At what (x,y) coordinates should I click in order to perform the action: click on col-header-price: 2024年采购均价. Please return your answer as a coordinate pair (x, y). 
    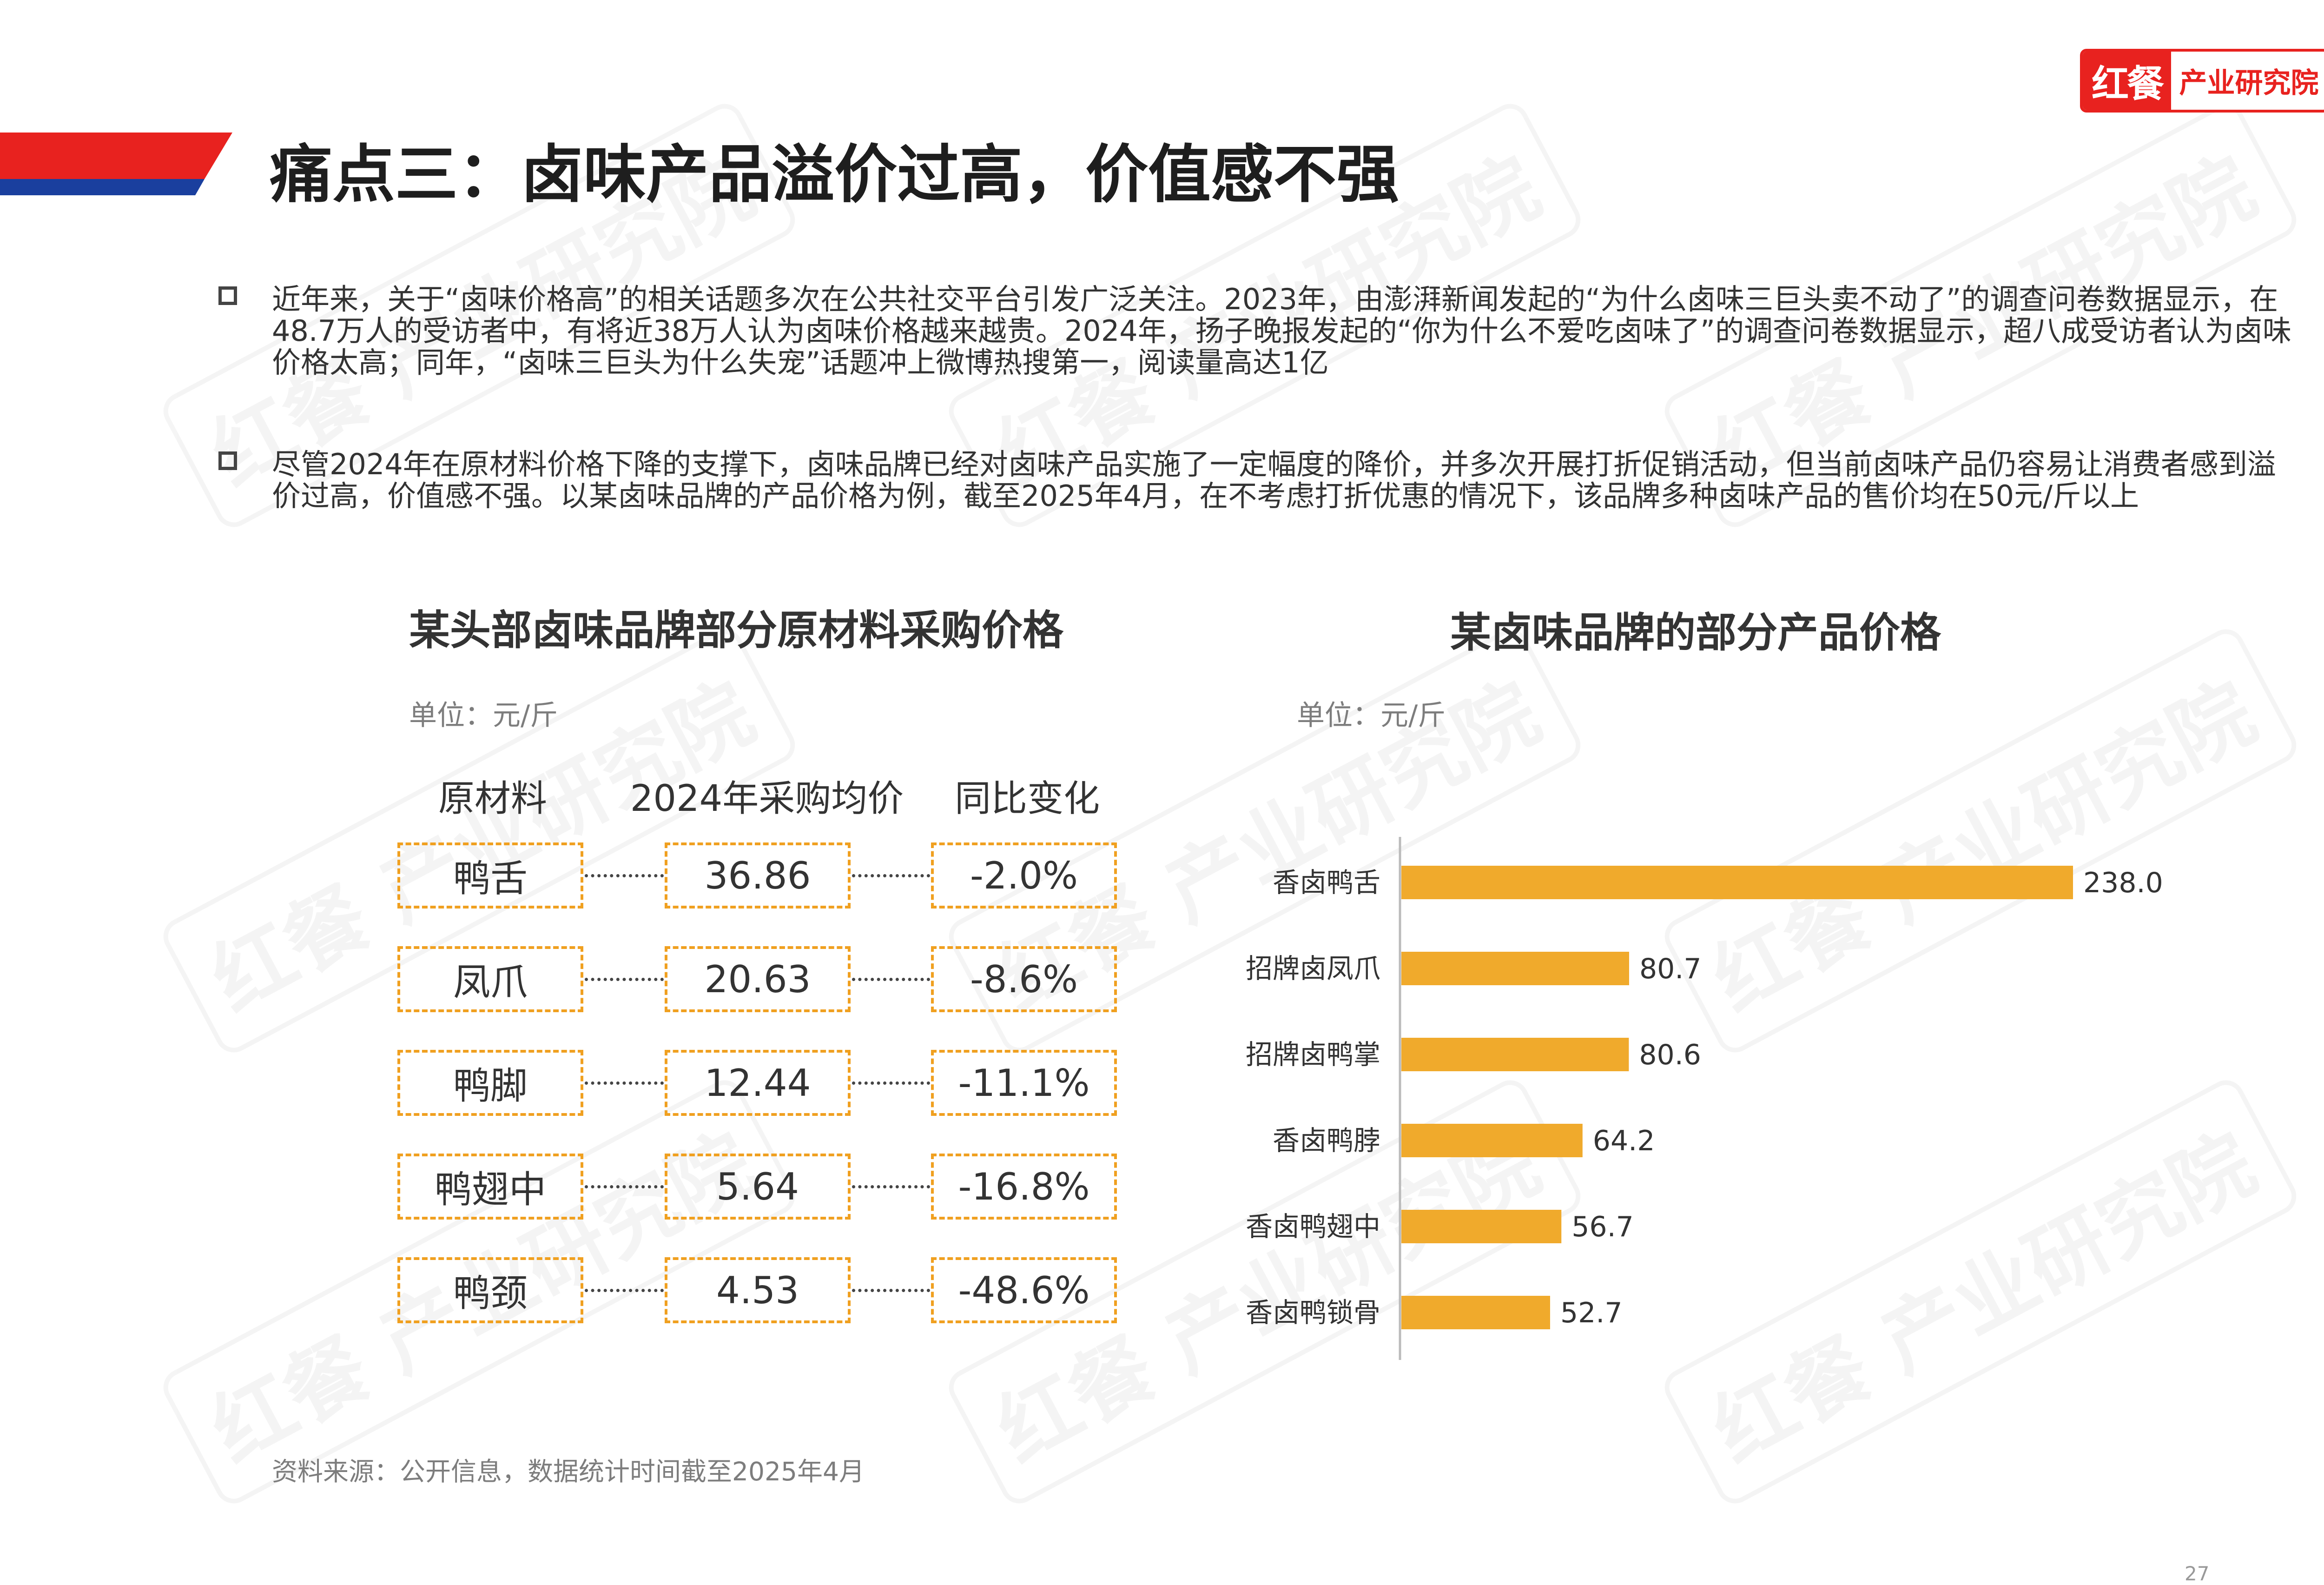
    Looking at the image, I should click on (767, 799).